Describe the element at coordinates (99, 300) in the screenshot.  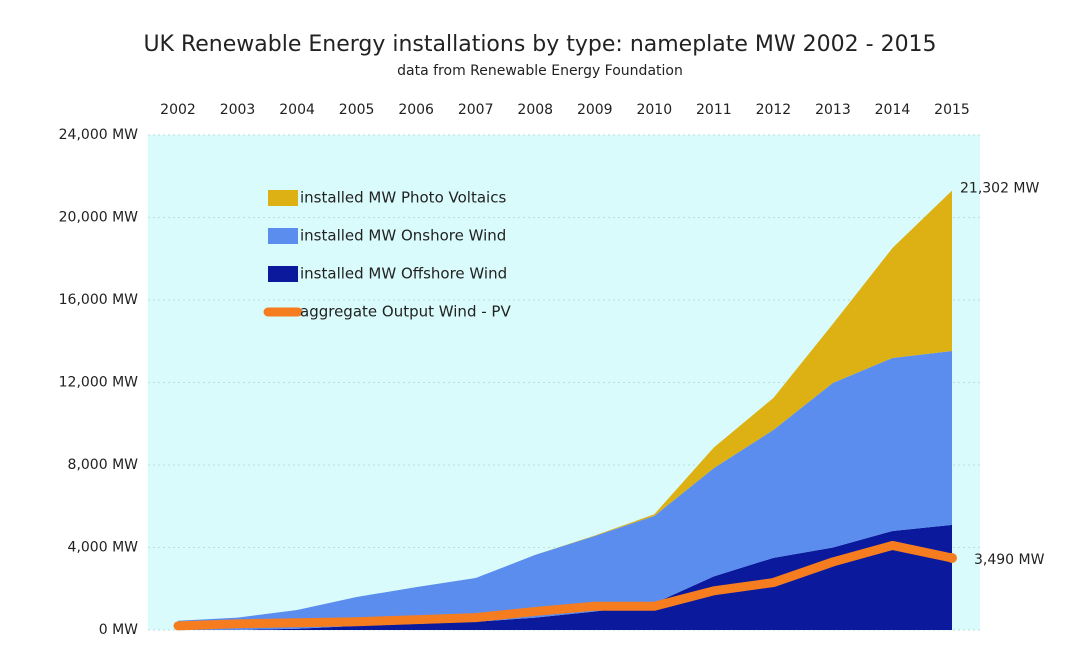
I see `y-tick-label: 16,000 MW` at that location.